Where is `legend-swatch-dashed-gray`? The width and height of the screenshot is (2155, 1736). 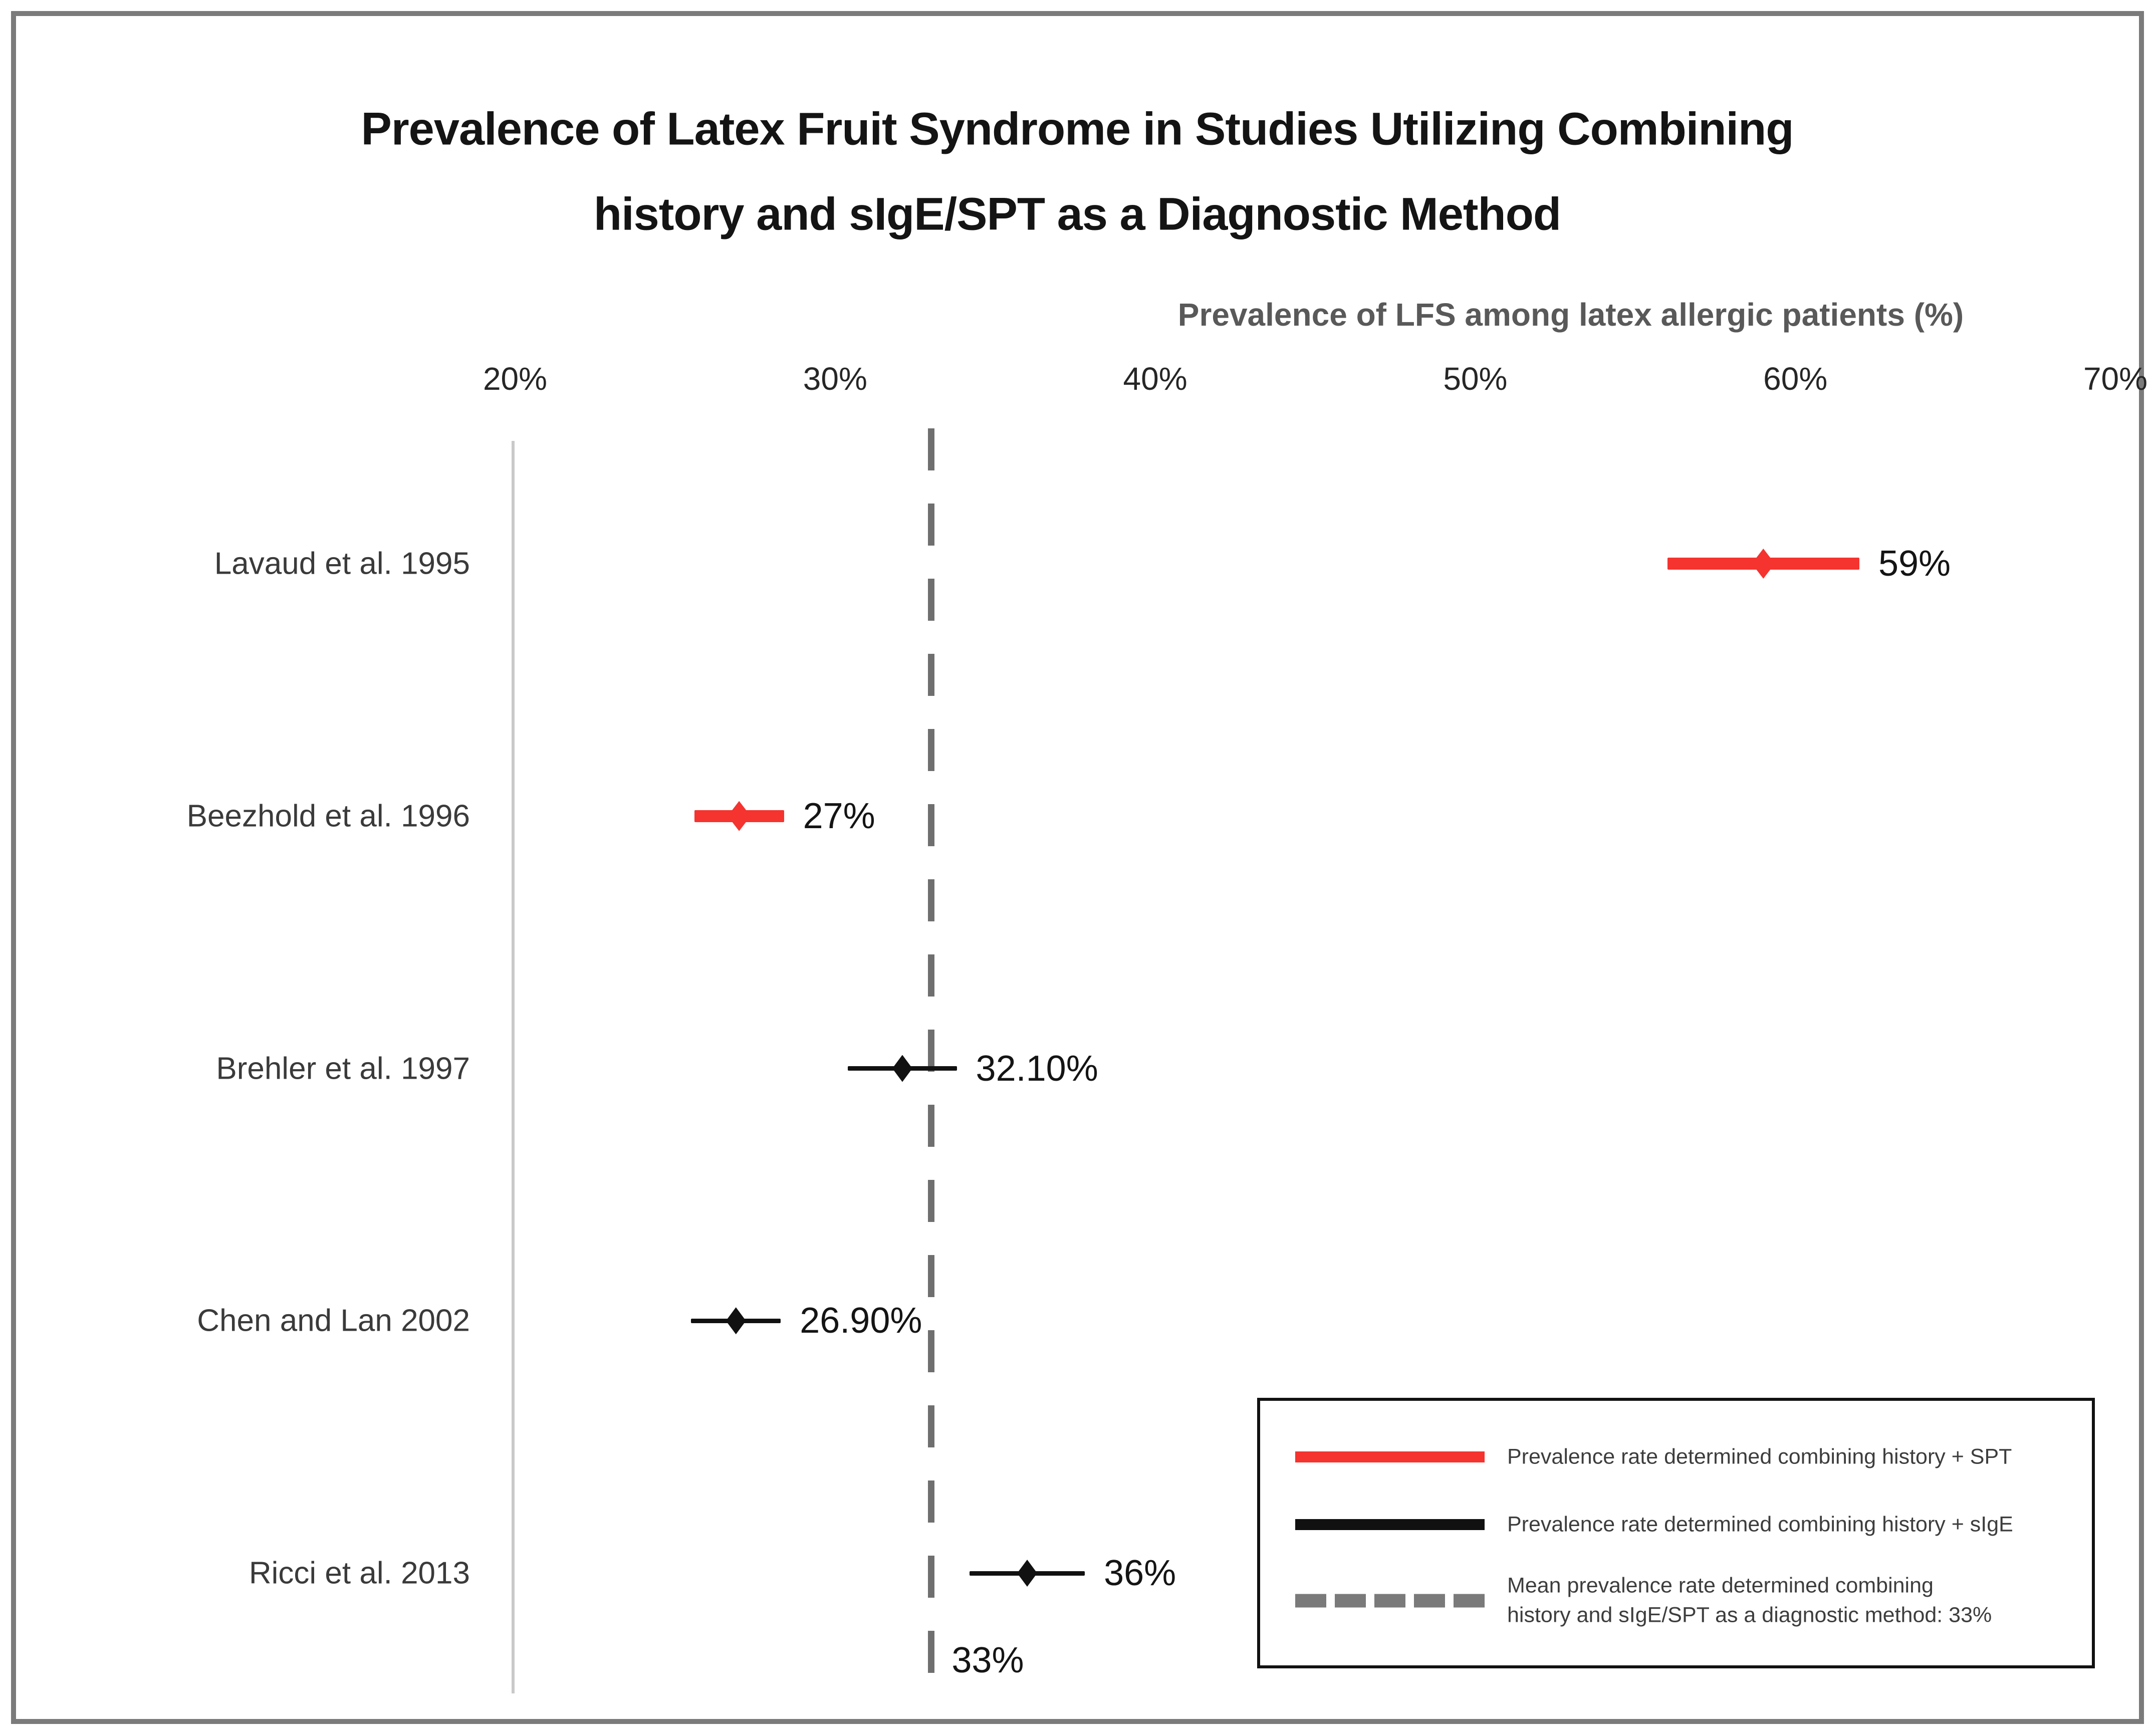 legend-swatch-dashed-gray is located at coordinates (1390, 1601).